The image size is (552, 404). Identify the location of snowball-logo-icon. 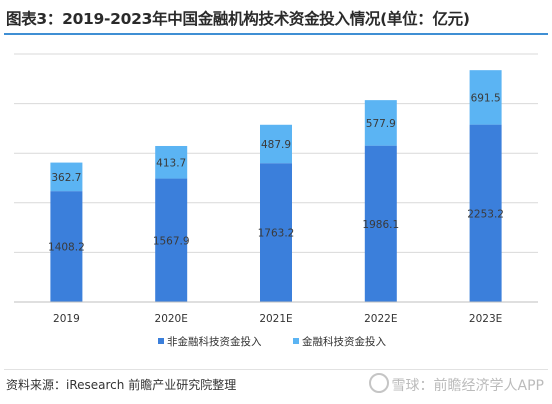
(378, 383).